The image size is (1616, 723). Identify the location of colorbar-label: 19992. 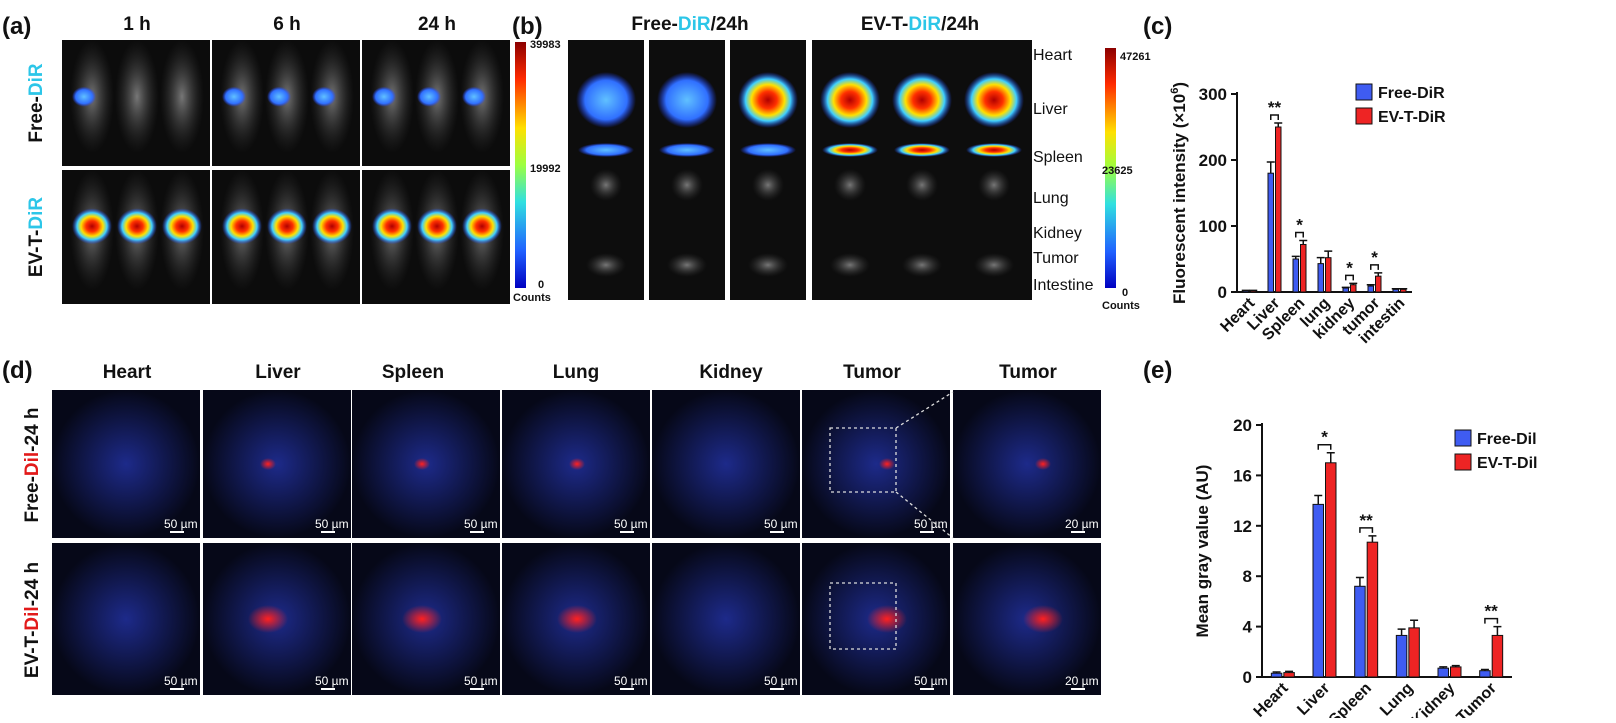
(545, 169).